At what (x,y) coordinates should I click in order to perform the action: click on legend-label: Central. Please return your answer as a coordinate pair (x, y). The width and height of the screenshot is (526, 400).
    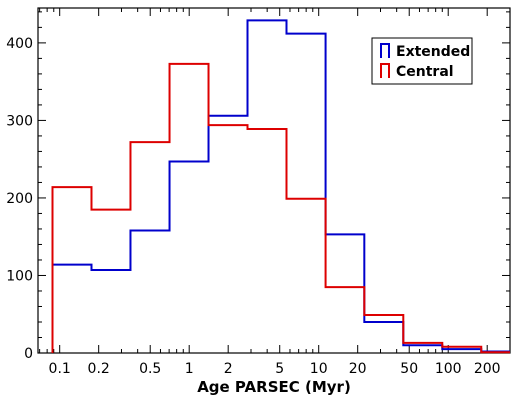
    Looking at the image, I should click on (425, 72).